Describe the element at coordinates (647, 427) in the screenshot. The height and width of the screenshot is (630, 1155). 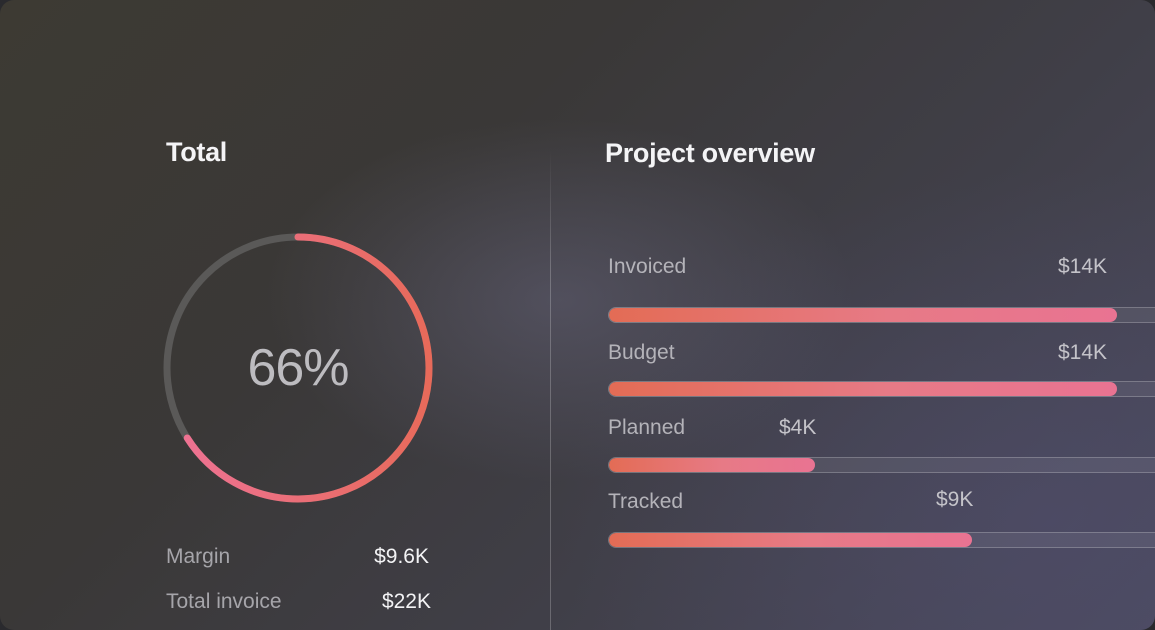
I see `planned-label: Planned` at that location.